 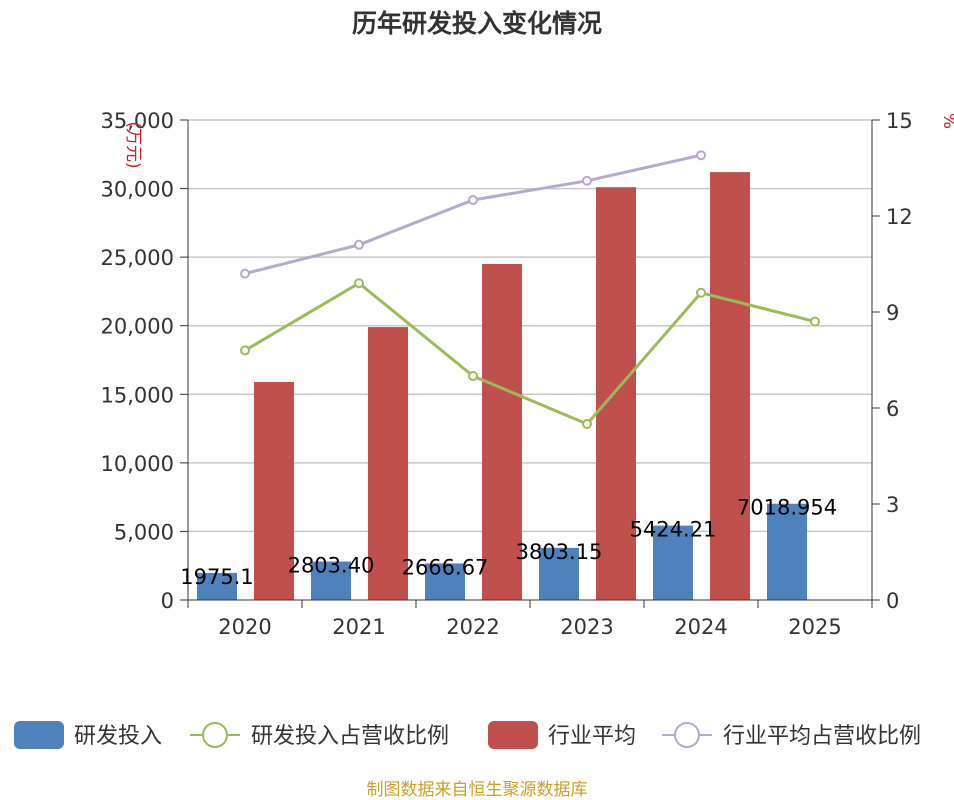 What do you see at coordinates (822, 736) in the screenshot?
I see `legend-label: 行业平均占营收比例` at bounding box center [822, 736].